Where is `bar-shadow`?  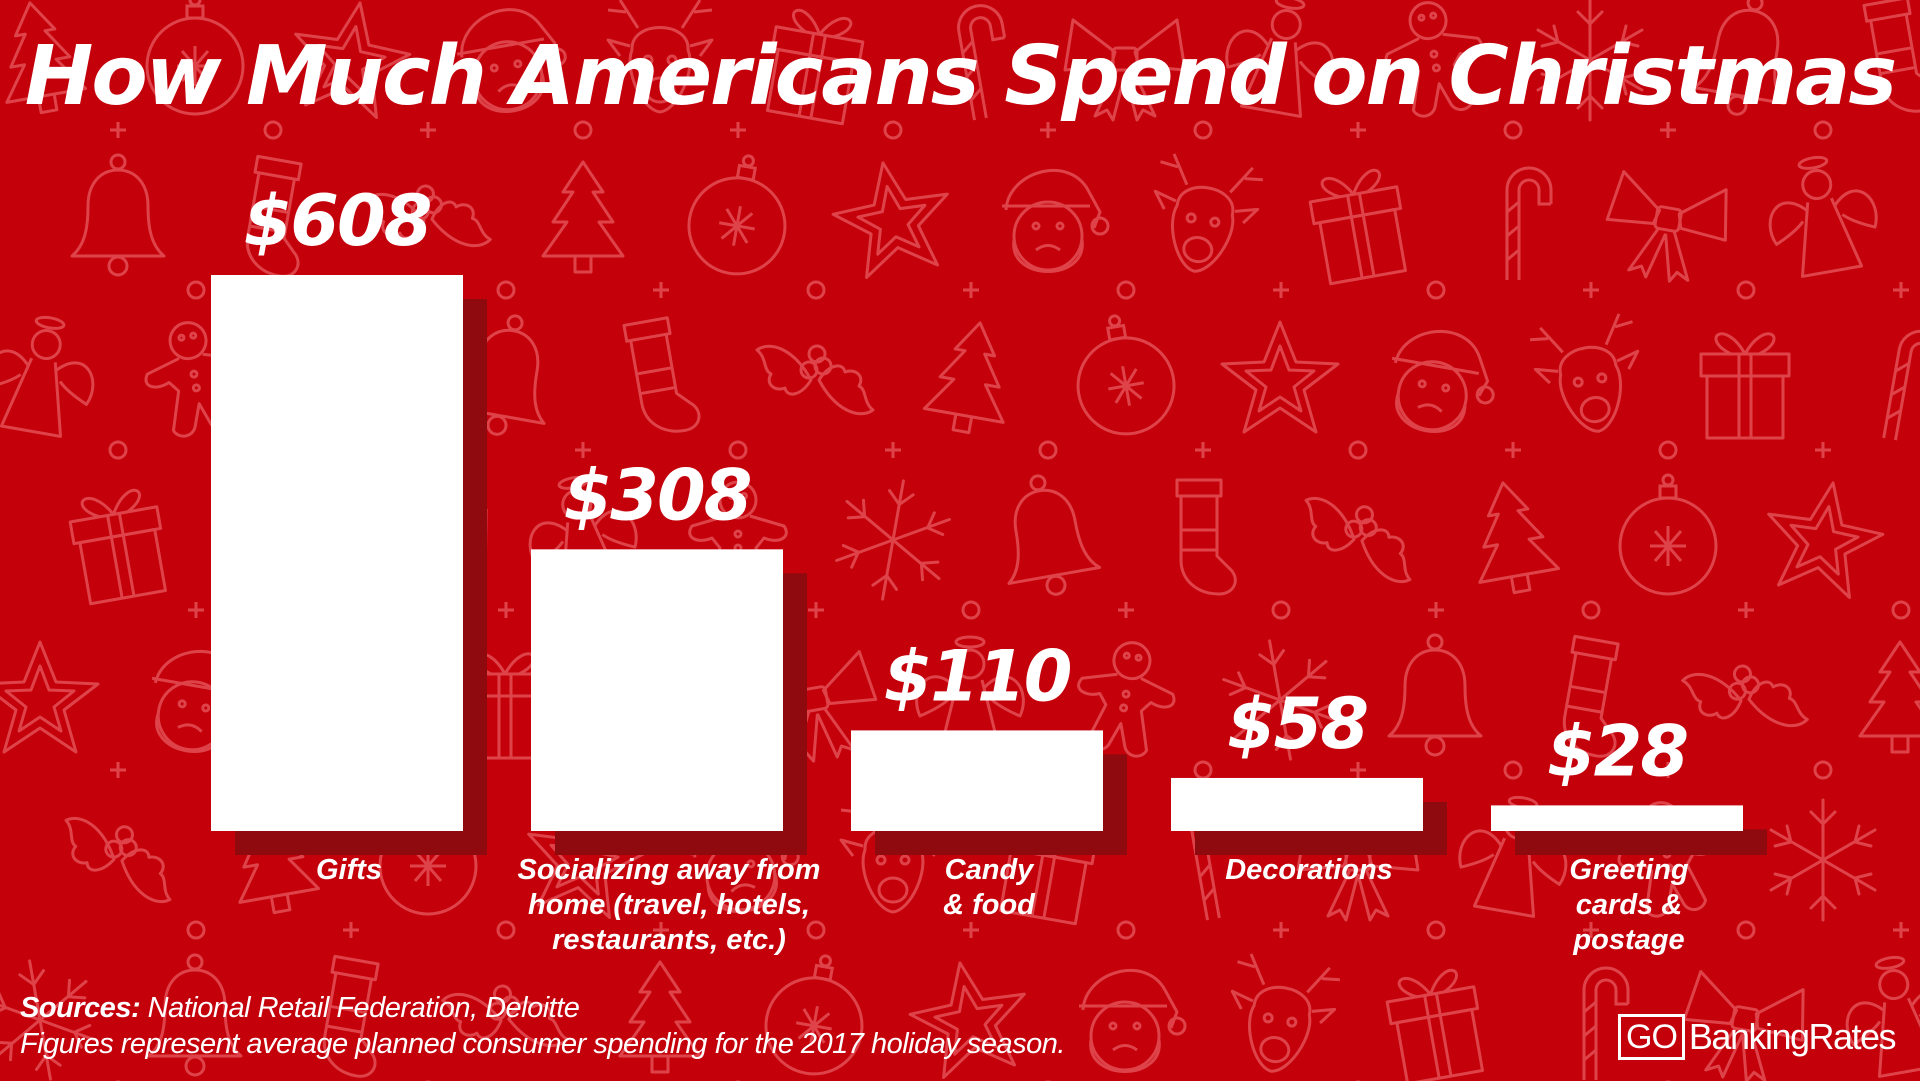
bar-shadow is located at coordinates (1641, 842).